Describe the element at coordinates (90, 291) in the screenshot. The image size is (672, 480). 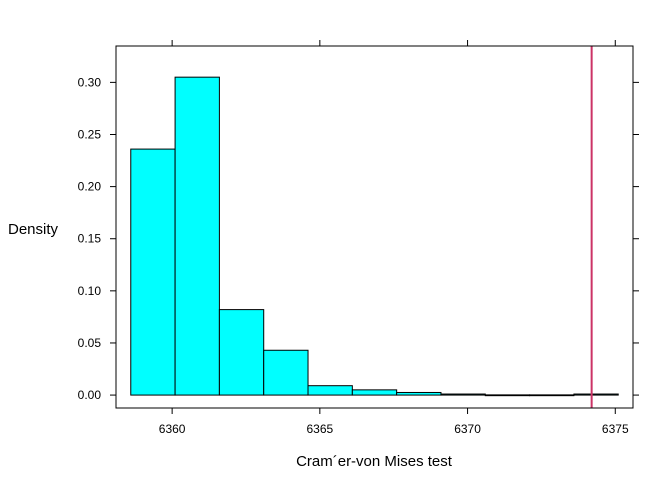
I see `y-tick-label: 0.10` at that location.